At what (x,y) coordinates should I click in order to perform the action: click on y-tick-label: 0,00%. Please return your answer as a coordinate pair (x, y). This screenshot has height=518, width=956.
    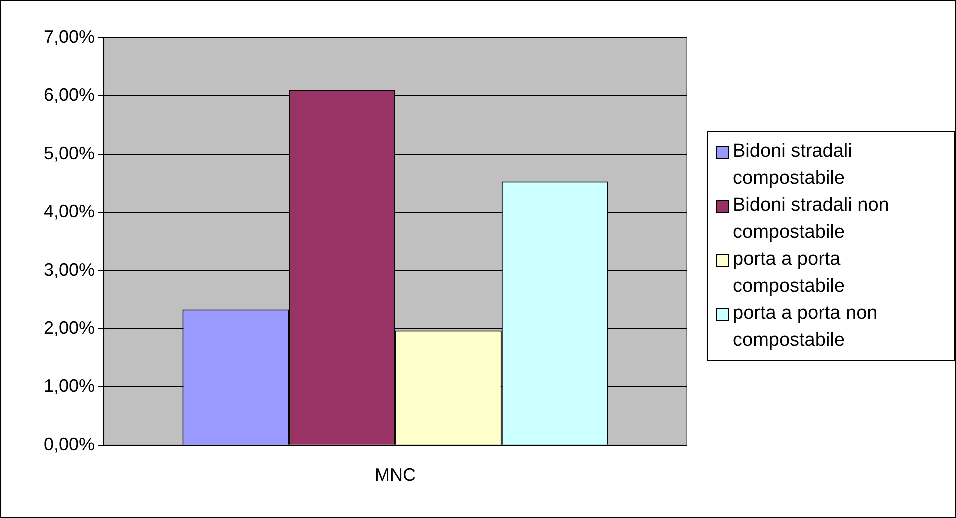
    Looking at the image, I should click on (70, 444).